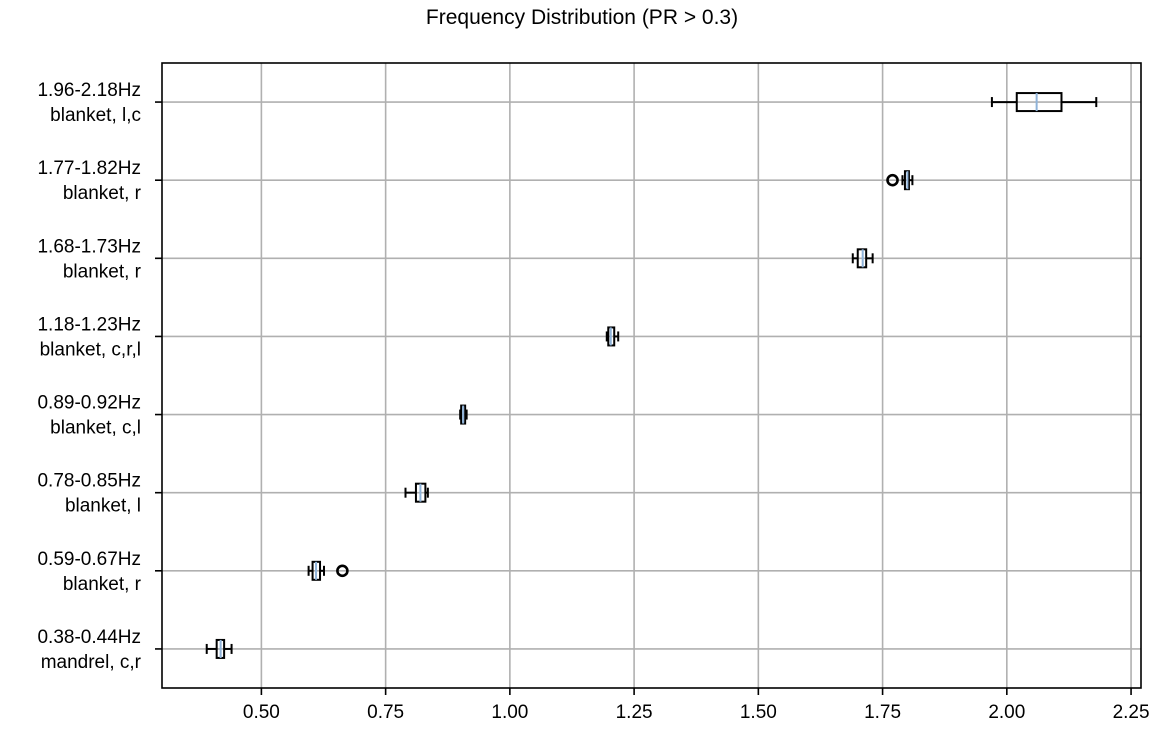  I want to click on y-tick-label-range: 1.18-1.23Hz, so click(89, 324).